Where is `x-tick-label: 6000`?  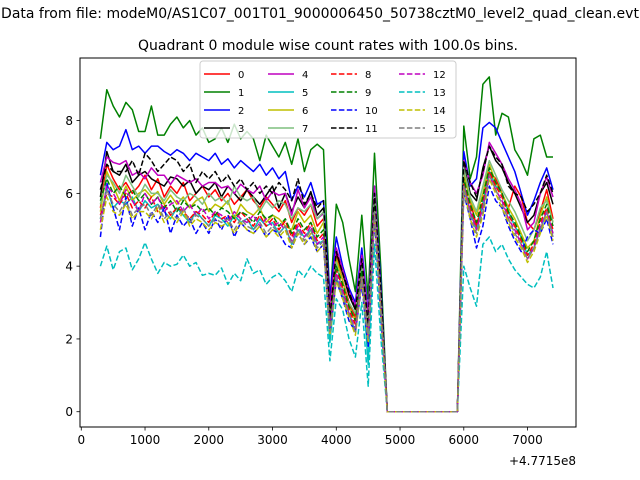 x-tick-label: 6000 is located at coordinates (464, 440).